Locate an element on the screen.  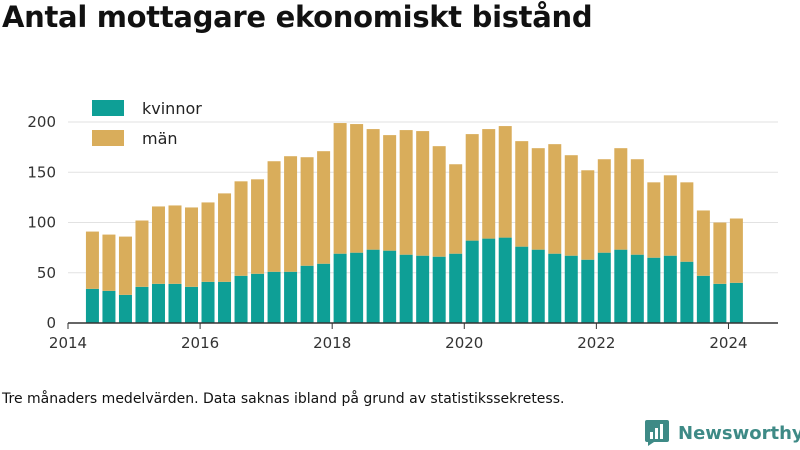
chart-title: Antal mottagare ekonomiskt bistånd is located at coordinates (297, 17).